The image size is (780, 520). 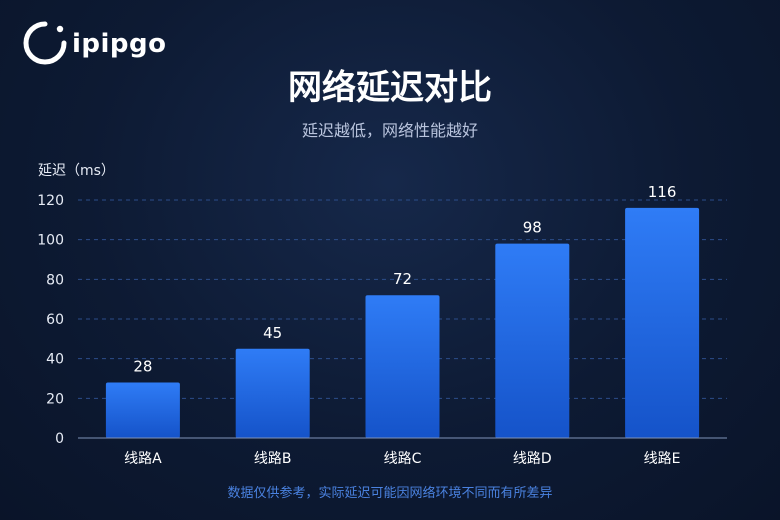 I want to click on ipipgo-logo-icon, so click(x=45, y=43).